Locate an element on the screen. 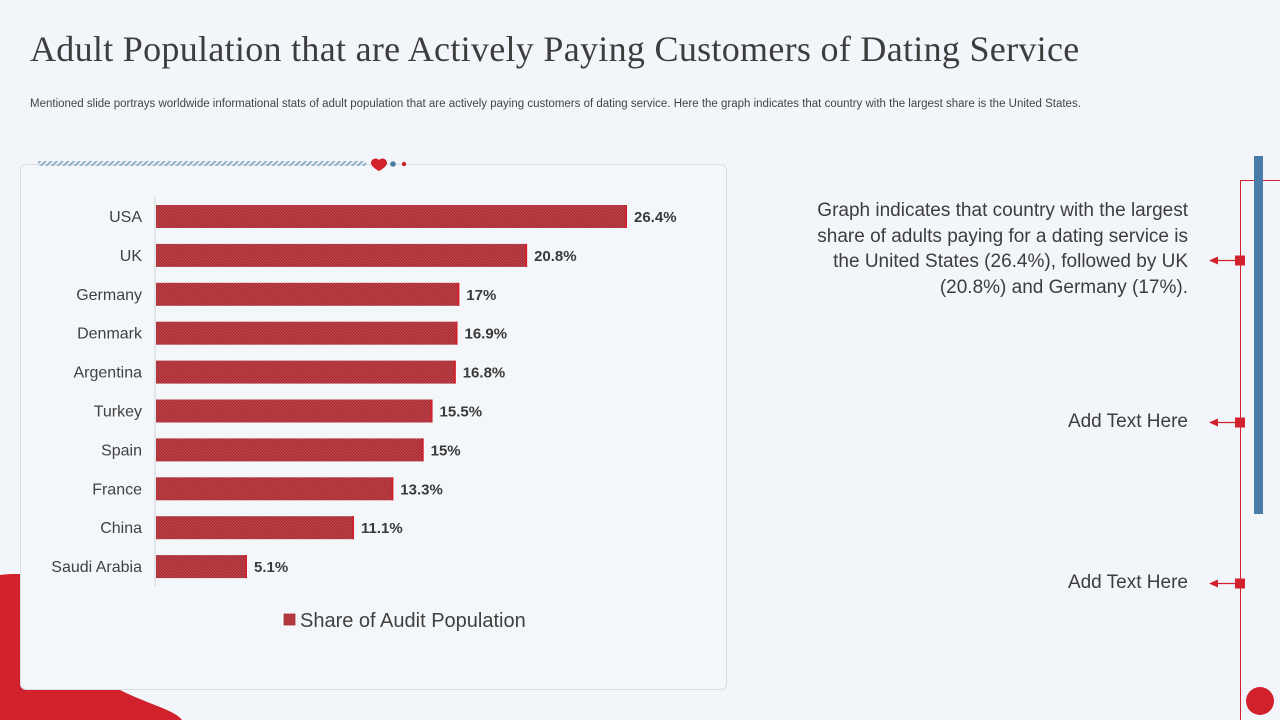  value-label: 13.3% is located at coordinates (421, 489).